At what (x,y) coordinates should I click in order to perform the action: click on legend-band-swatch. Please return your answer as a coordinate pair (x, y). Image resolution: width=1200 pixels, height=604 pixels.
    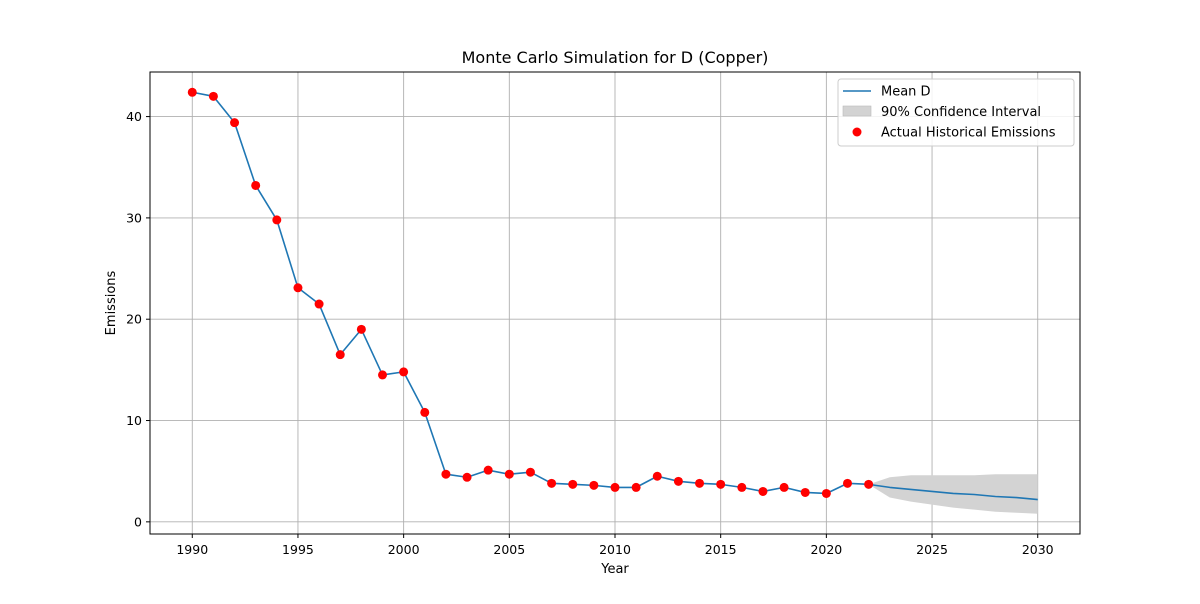
    Looking at the image, I should click on (857, 111).